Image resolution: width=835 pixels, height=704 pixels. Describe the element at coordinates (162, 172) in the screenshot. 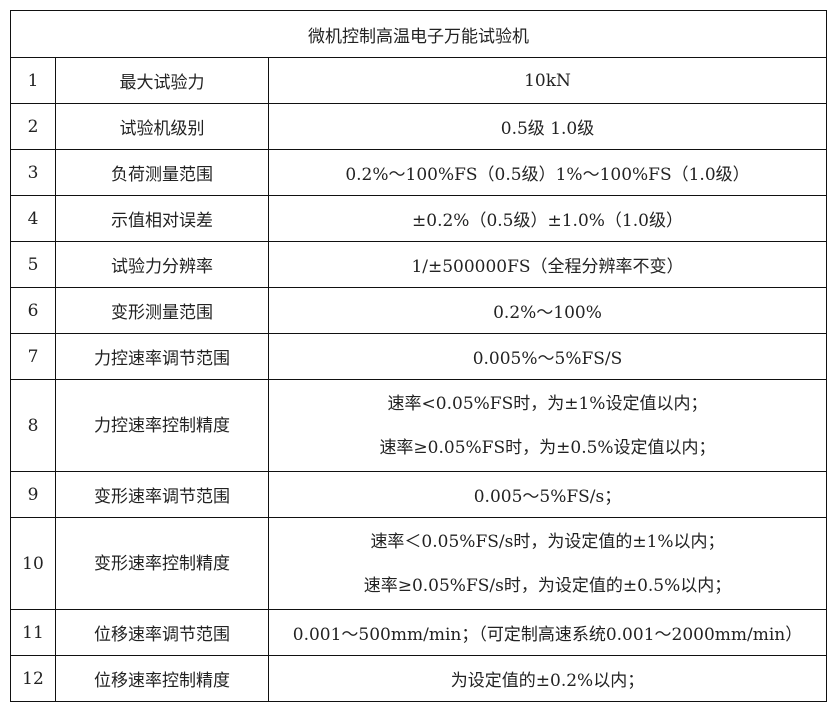

I see `parameter-name: 负荷测量范围` at that location.